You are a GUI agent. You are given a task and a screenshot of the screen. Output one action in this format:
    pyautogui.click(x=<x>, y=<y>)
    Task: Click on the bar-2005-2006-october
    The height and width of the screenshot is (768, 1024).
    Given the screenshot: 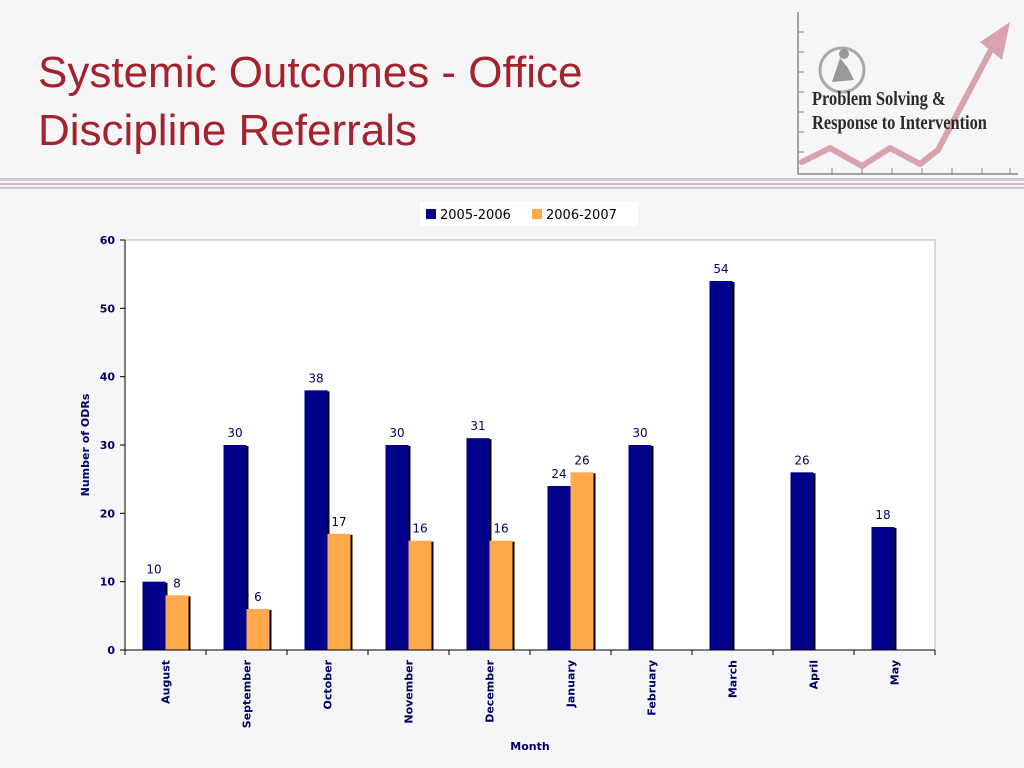 What is the action you would take?
    pyautogui.click(x=317, y=520)
    